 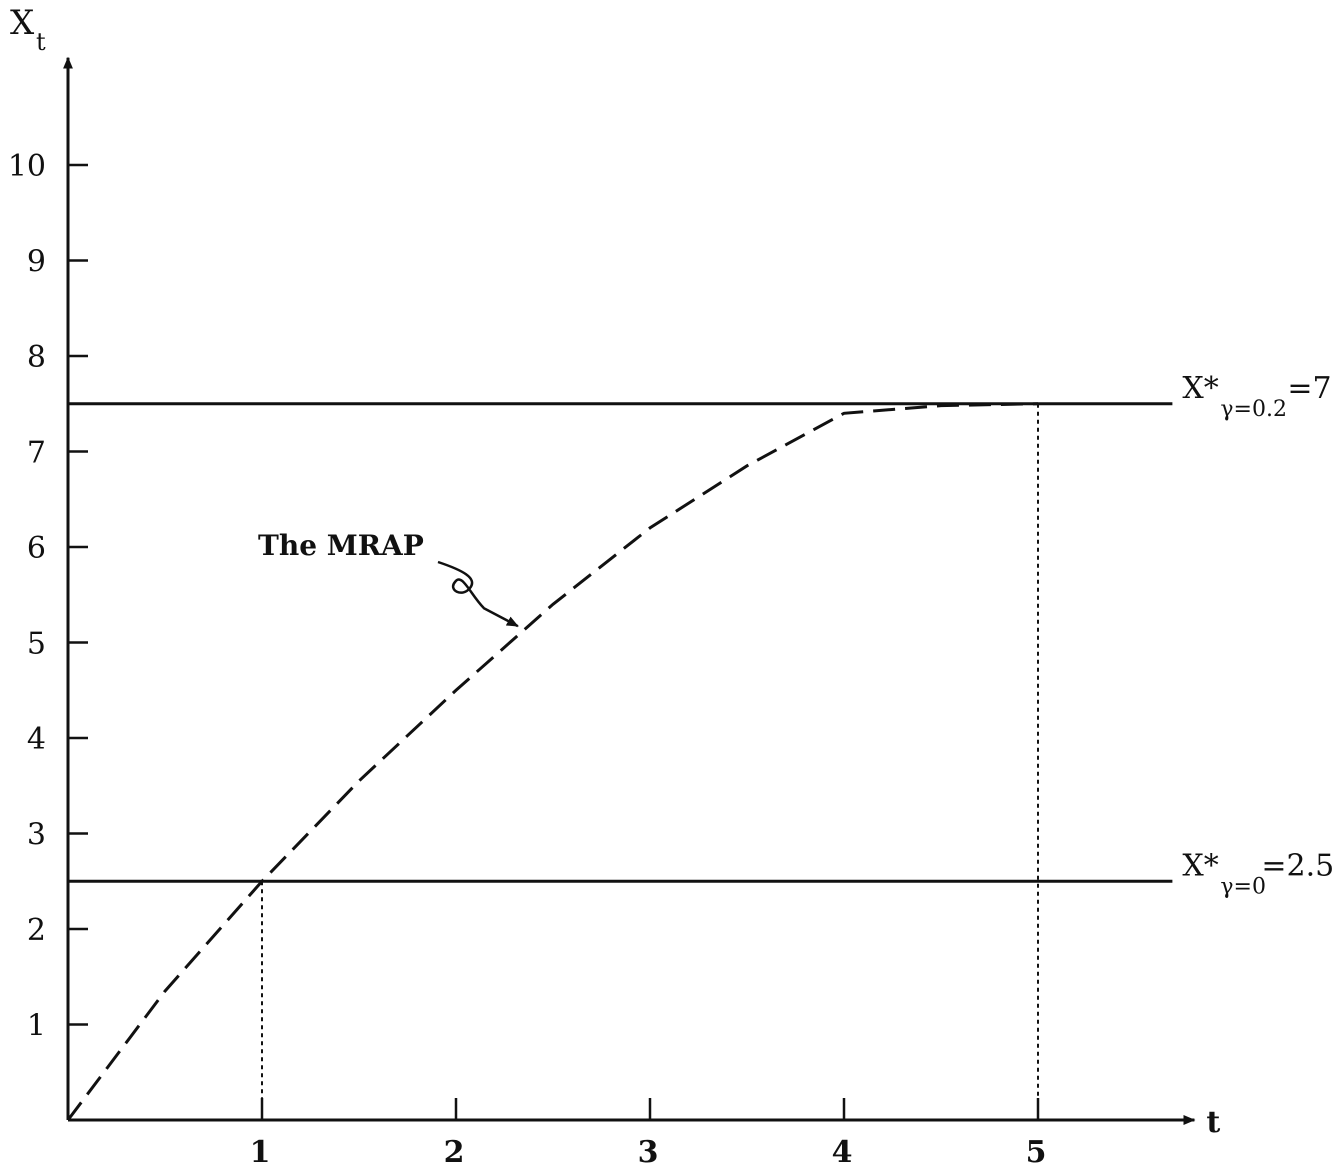 I want to click on reference-line-subscript: γ=0.2, so click(x=1253, y=409).